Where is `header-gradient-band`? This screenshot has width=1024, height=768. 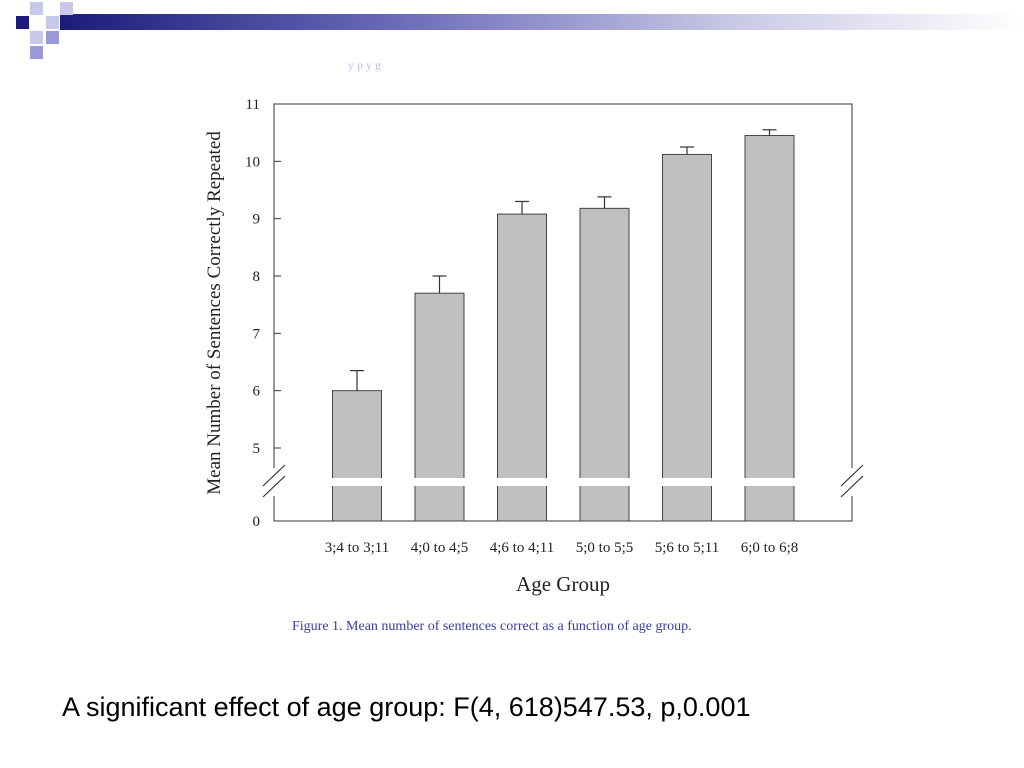 header-gradient-band is located at coordinates (542, 22).